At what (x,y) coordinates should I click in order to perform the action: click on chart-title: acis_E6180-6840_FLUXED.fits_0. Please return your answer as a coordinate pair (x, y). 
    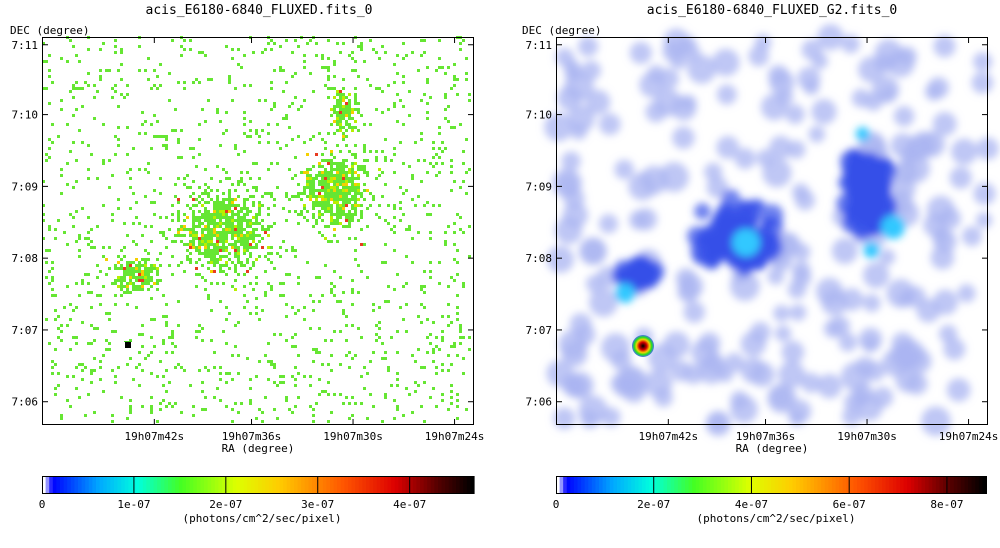
    Looking at the image, I should click on (259, 10).